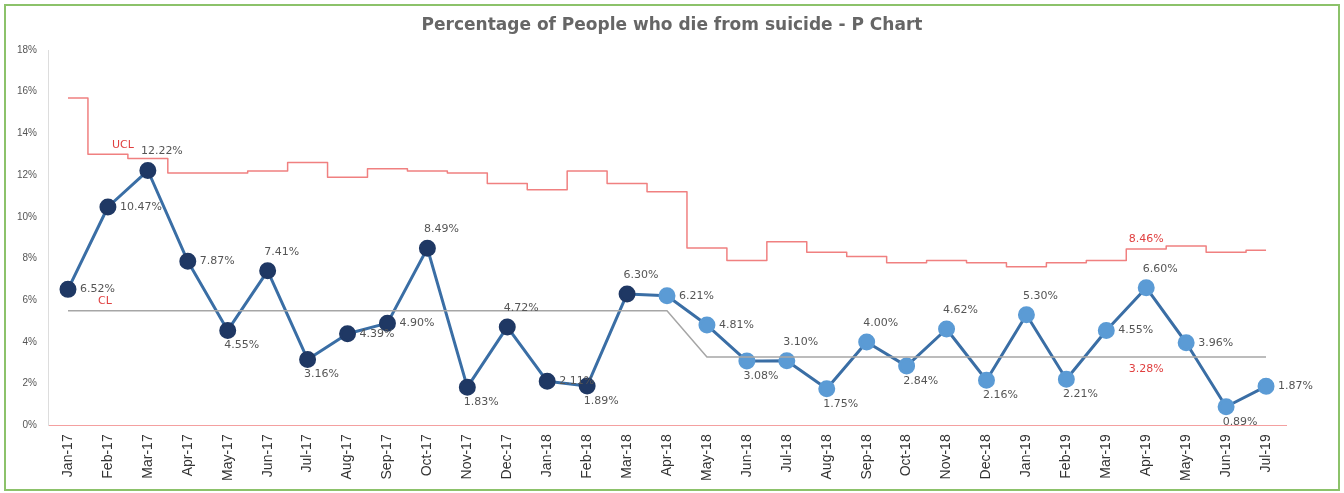  Describe the element at coordinates (785, 453) in the screenshot. I see `x-tick-label: Jul-18` at that location.